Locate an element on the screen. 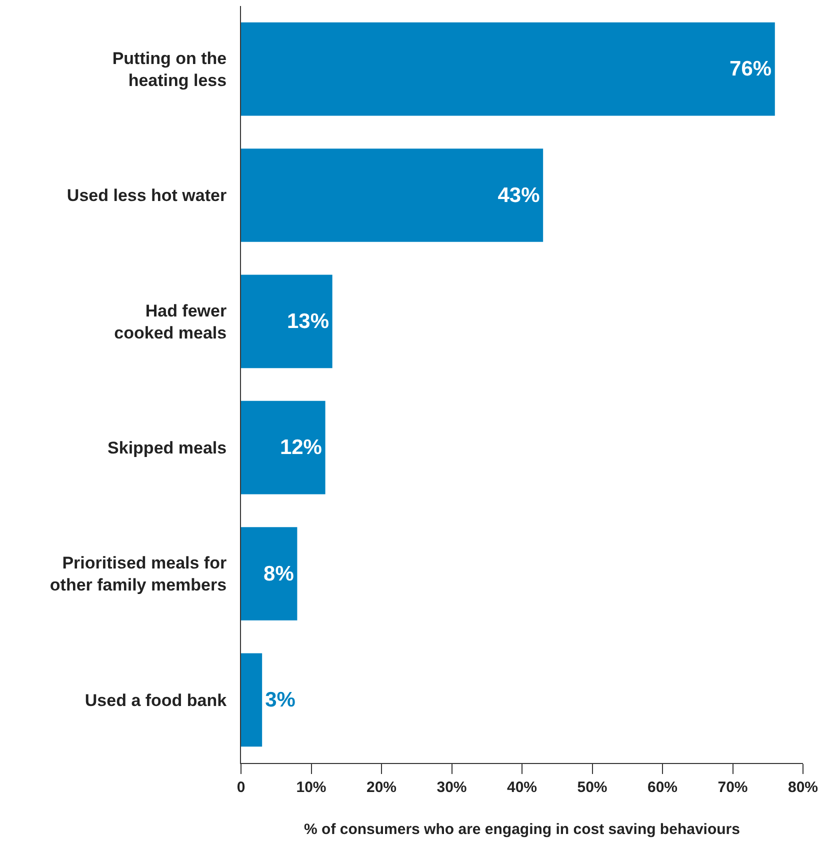 The width and height of the screenshot is (820, 856). x-tick-label: 70% is located at coordinates (733, 787).